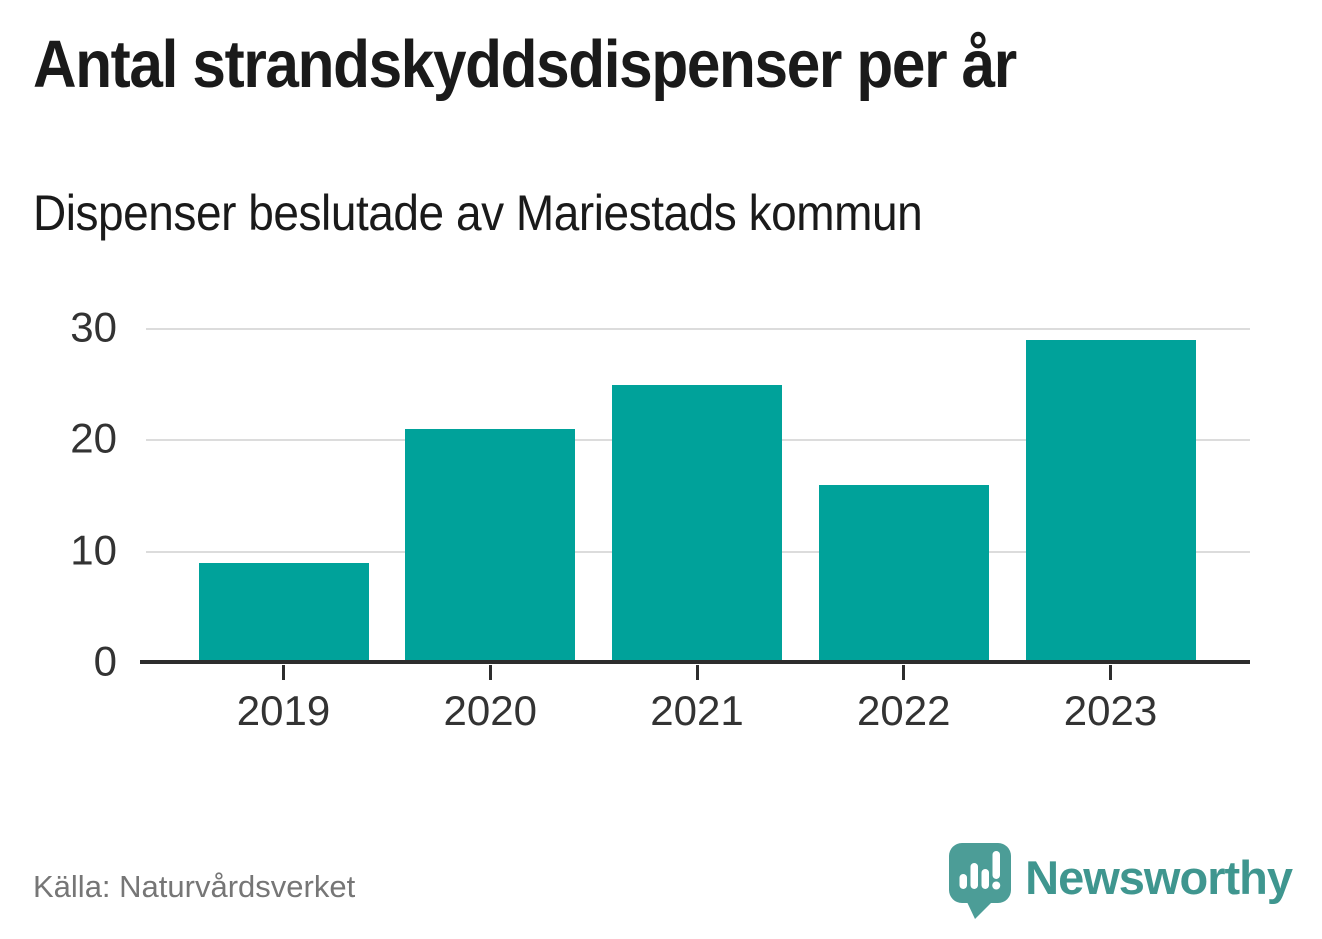 This screenshot has height=939, width=1322. I want to click on x-tick-2020, so click(490, 672).